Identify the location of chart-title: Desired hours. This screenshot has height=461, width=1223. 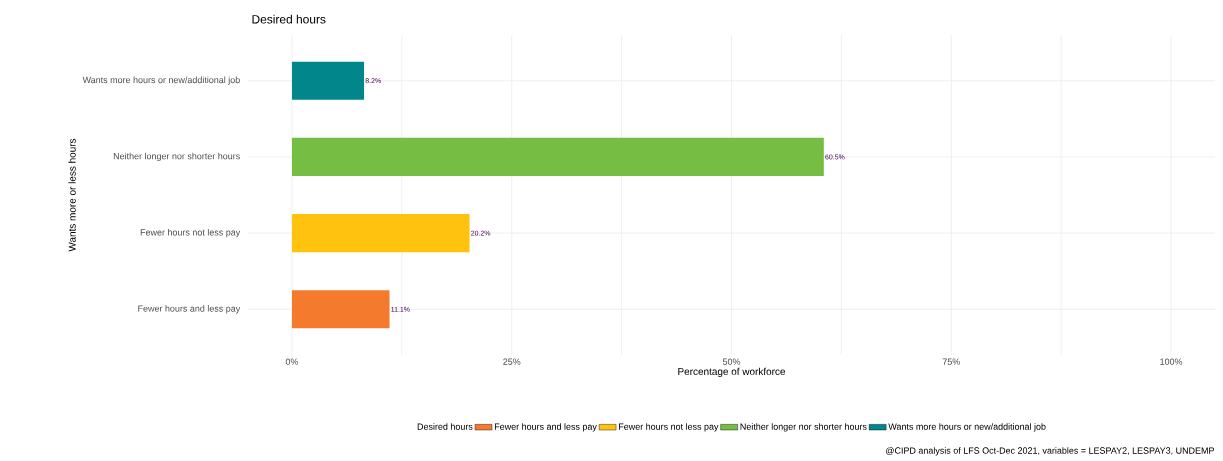
(289, 19).